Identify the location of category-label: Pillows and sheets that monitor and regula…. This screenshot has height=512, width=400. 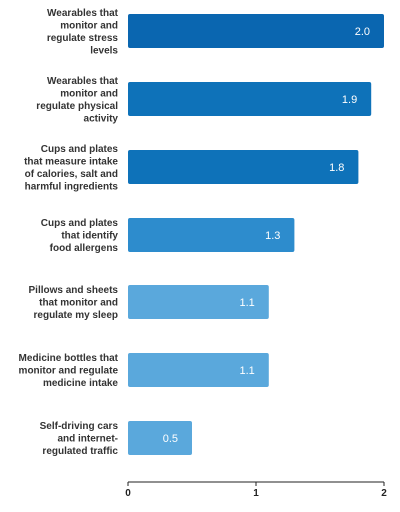
(74, 303).